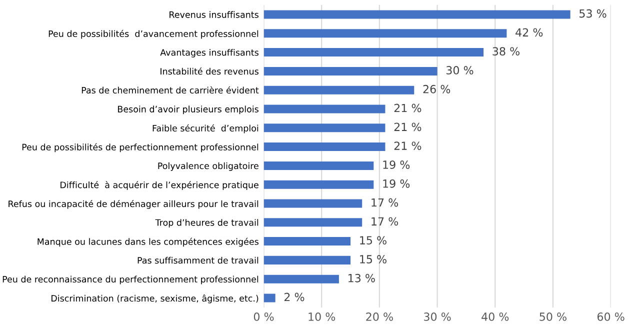 The height and width of the screenshot is (336, 631). Describe the element at coordinates (495, 316) in the screenshot. I see `x-tick-label: 40 %` at that location.